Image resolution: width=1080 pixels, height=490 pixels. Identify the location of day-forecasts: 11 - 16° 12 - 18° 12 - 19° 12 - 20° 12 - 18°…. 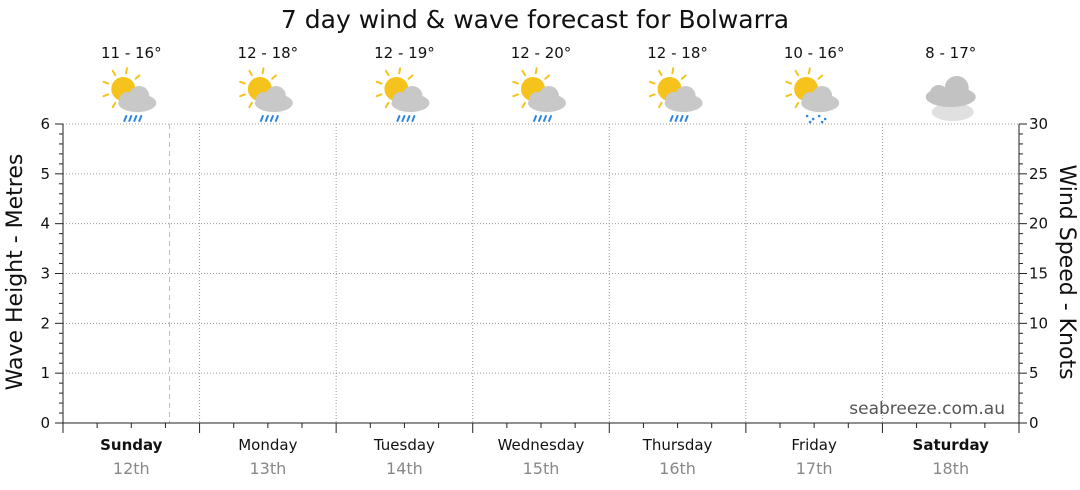
(538, 84).